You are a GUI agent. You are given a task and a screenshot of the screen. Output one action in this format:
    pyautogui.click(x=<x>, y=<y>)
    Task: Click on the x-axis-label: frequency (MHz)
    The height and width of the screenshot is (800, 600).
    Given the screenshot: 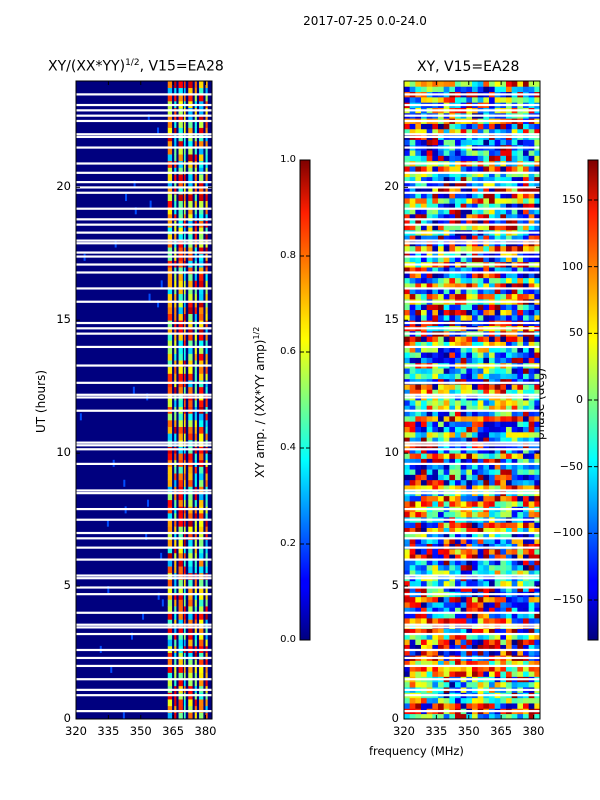 What is the action you would take?
    pyautogui.click(x=416, y=751)
    